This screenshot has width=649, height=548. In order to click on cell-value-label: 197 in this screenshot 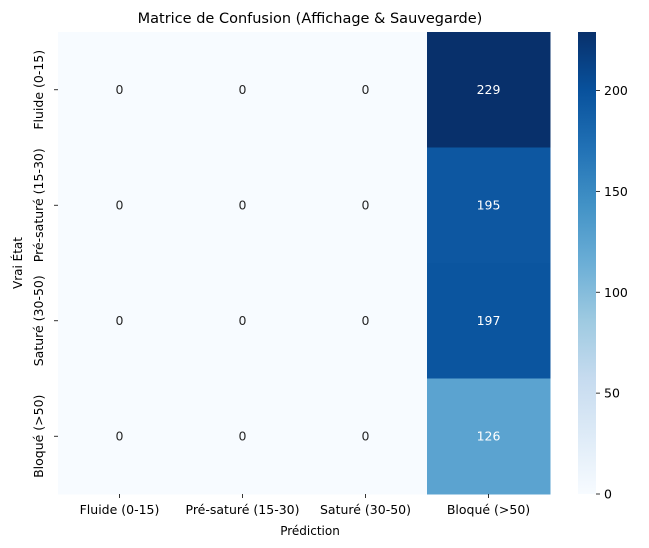, I will do `click(489, 320)`.